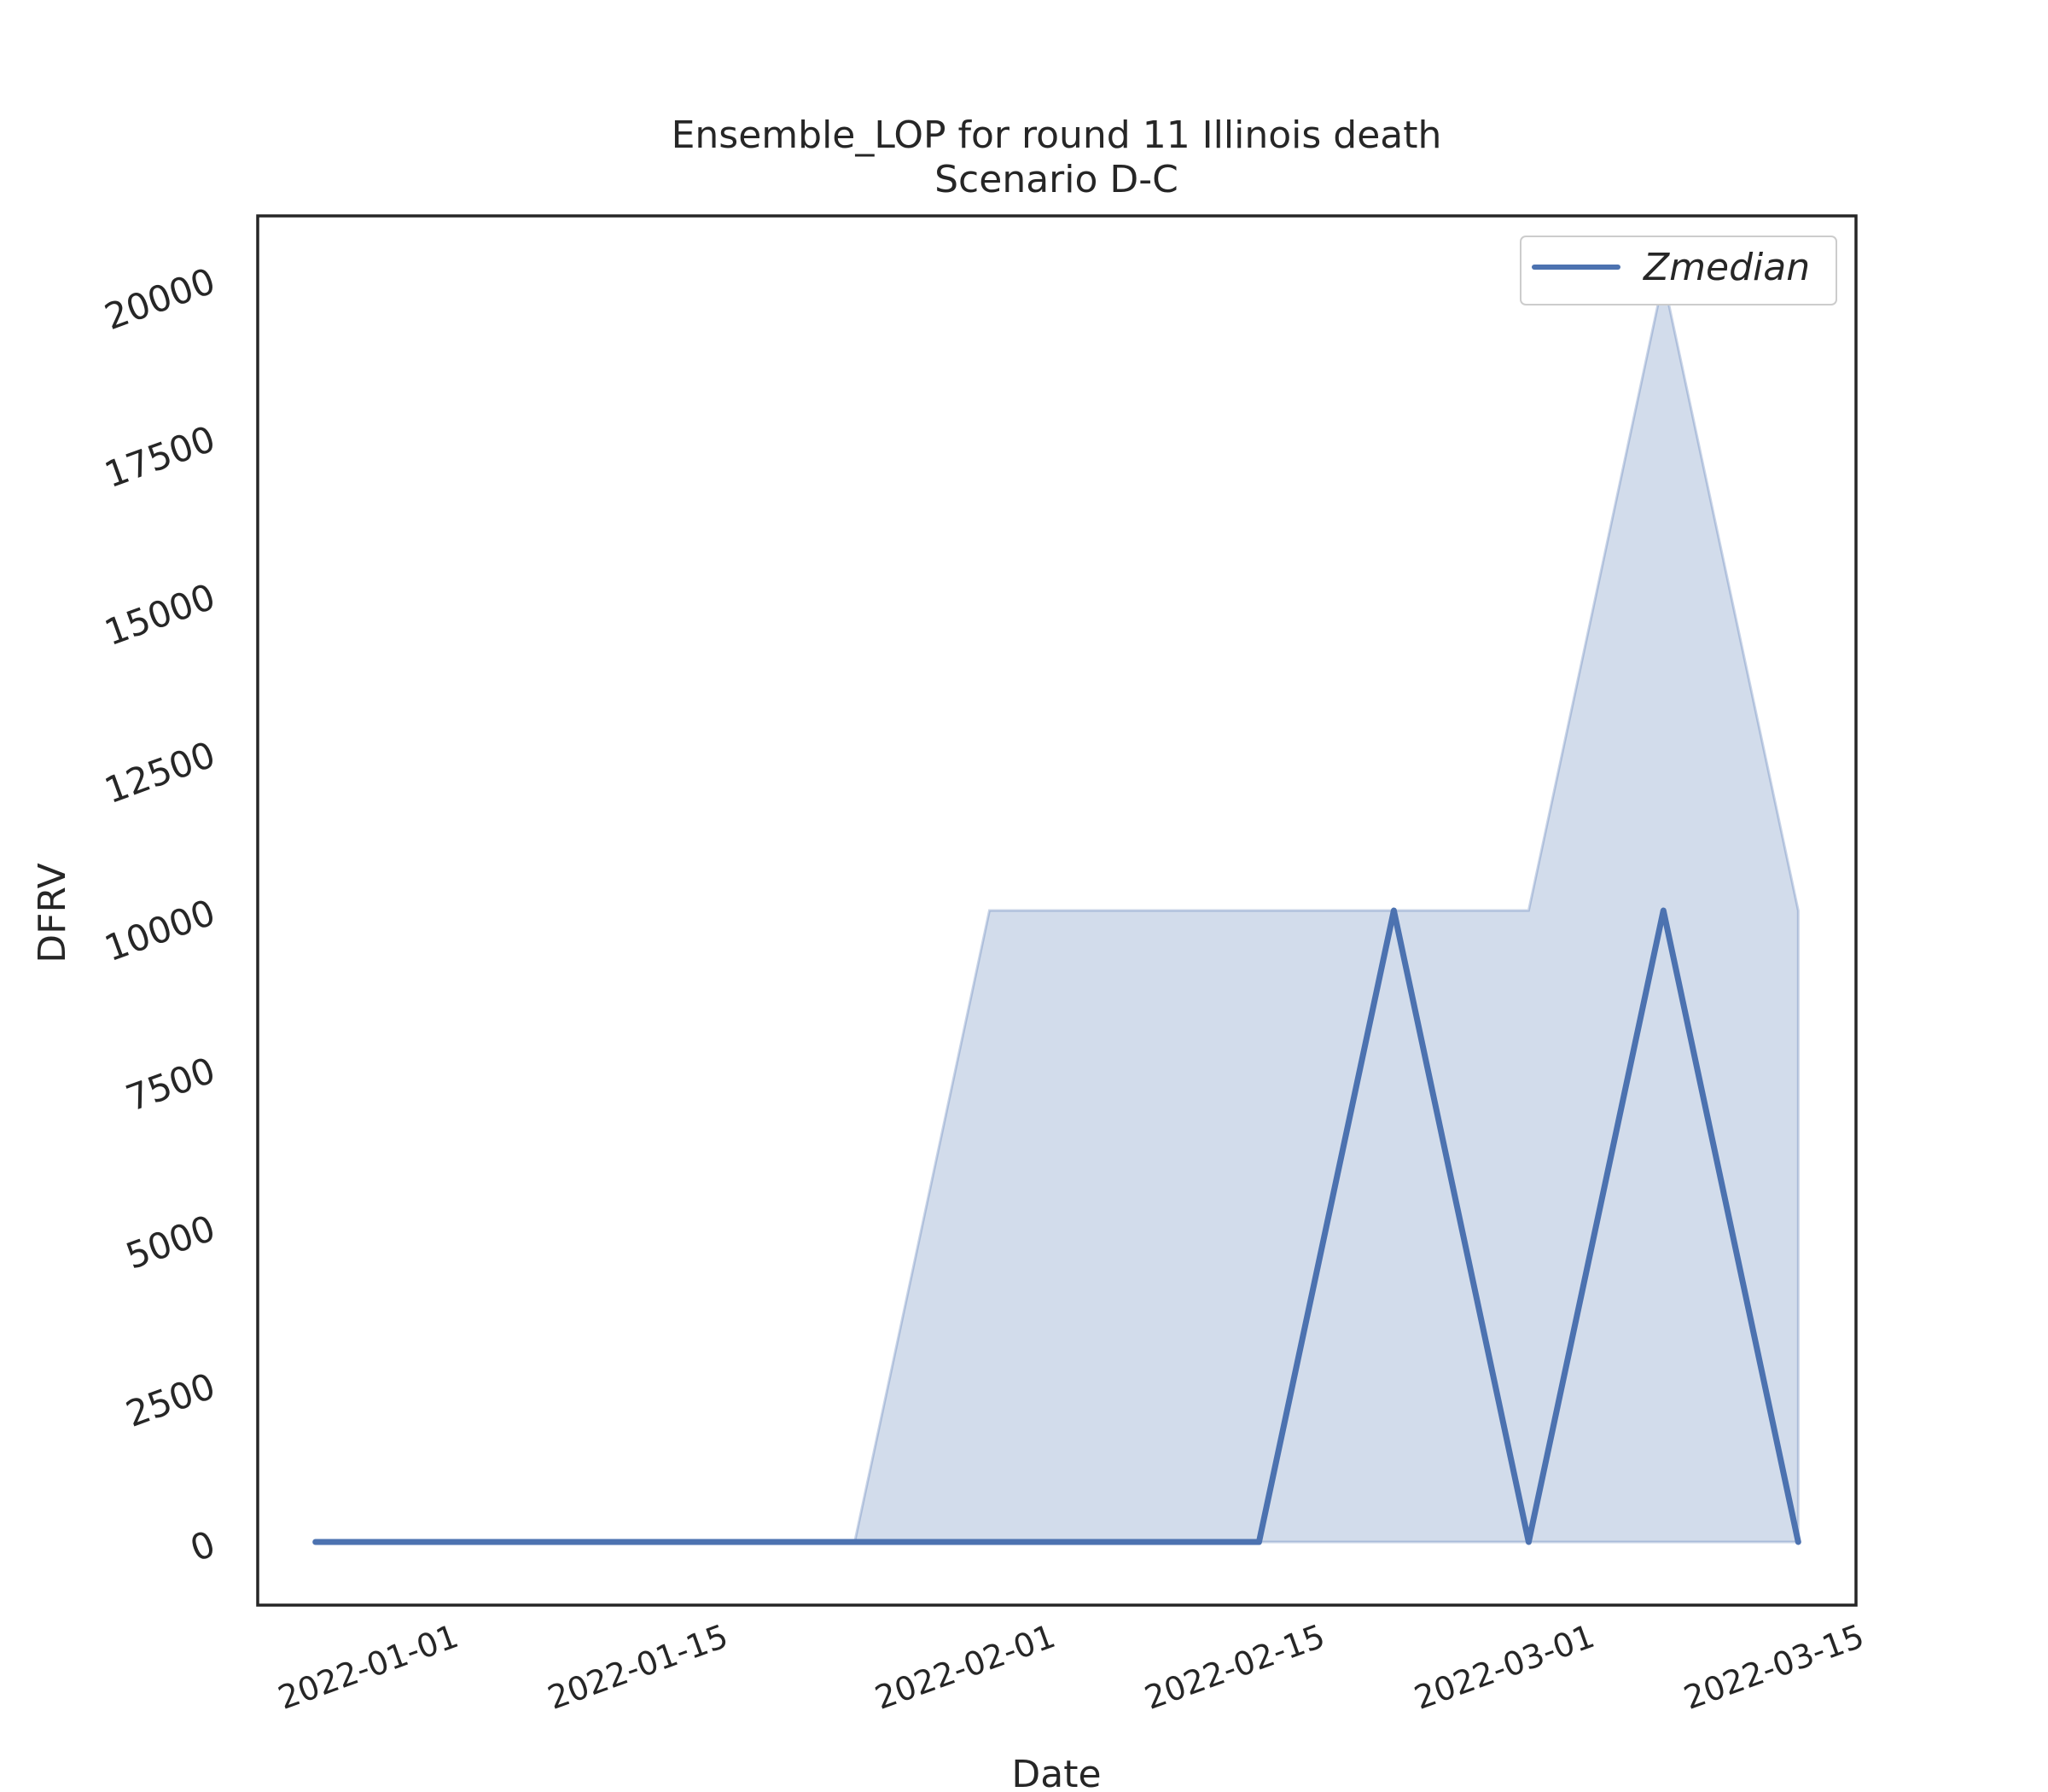  I want to click on y-tick-label: 10000, so click(159, 930).